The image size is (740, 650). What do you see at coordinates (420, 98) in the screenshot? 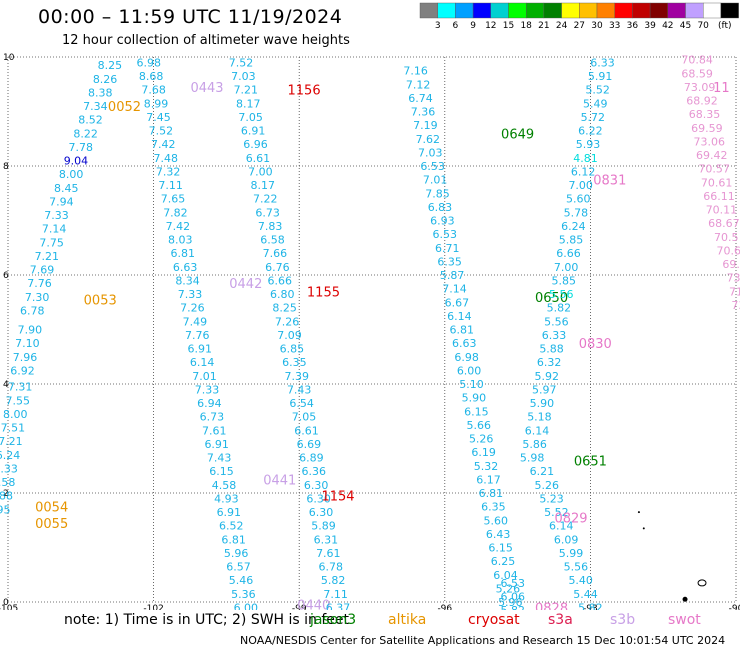
I see `wave-height-value: 6.74` at bounding box center [420, 98].